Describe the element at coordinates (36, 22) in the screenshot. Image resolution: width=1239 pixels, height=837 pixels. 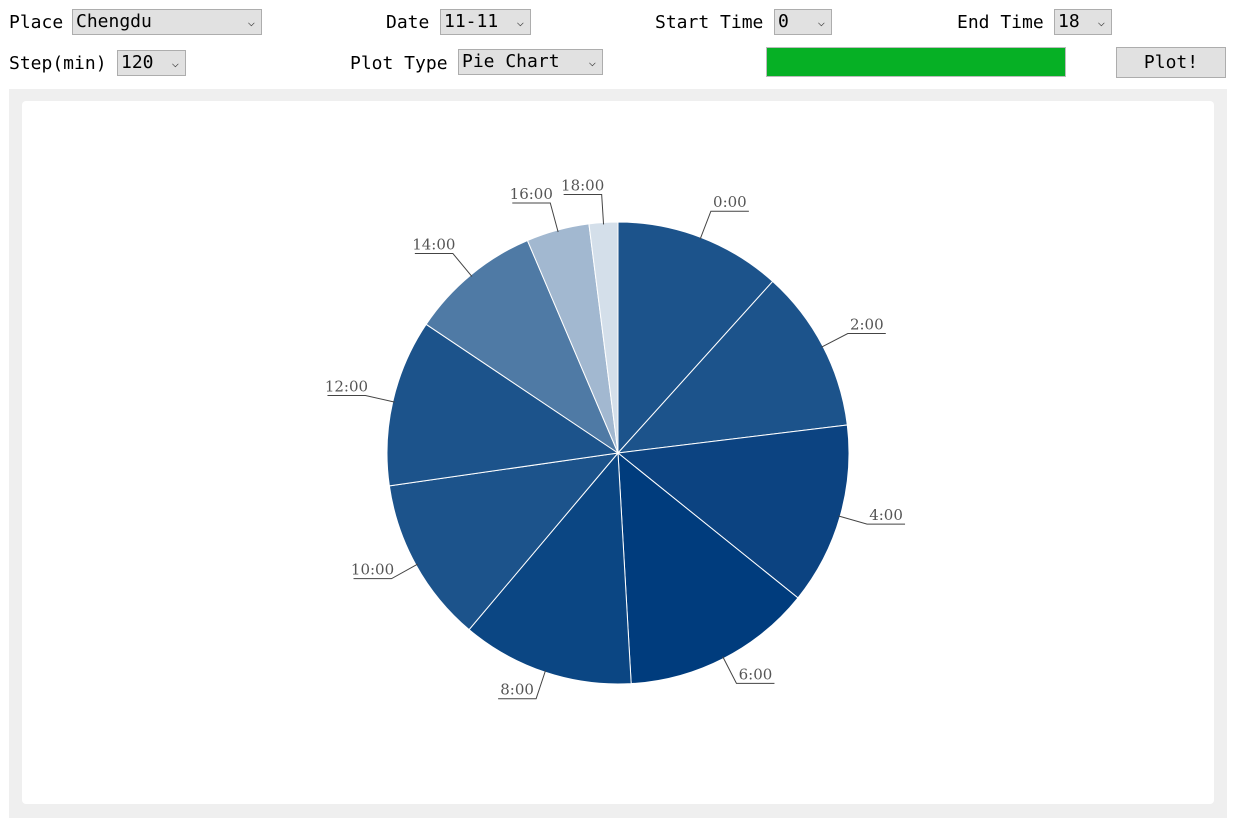
I see `place-label: Place` at that location.